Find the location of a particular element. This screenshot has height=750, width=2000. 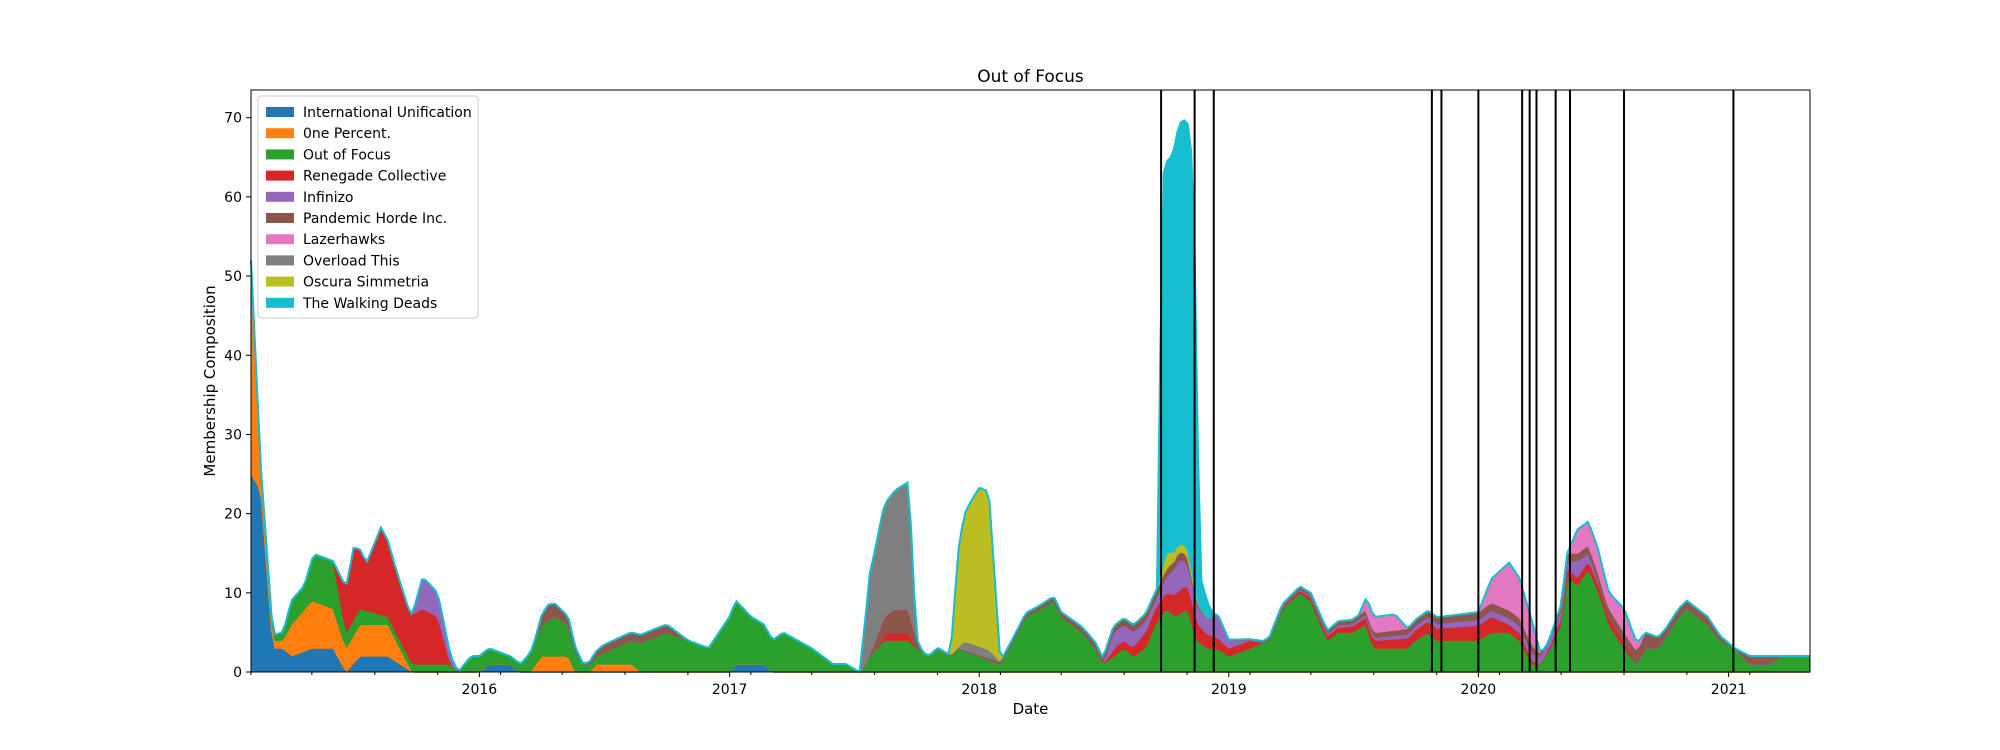

x-tick-label: 2018 is located at coordinates (979, 690).